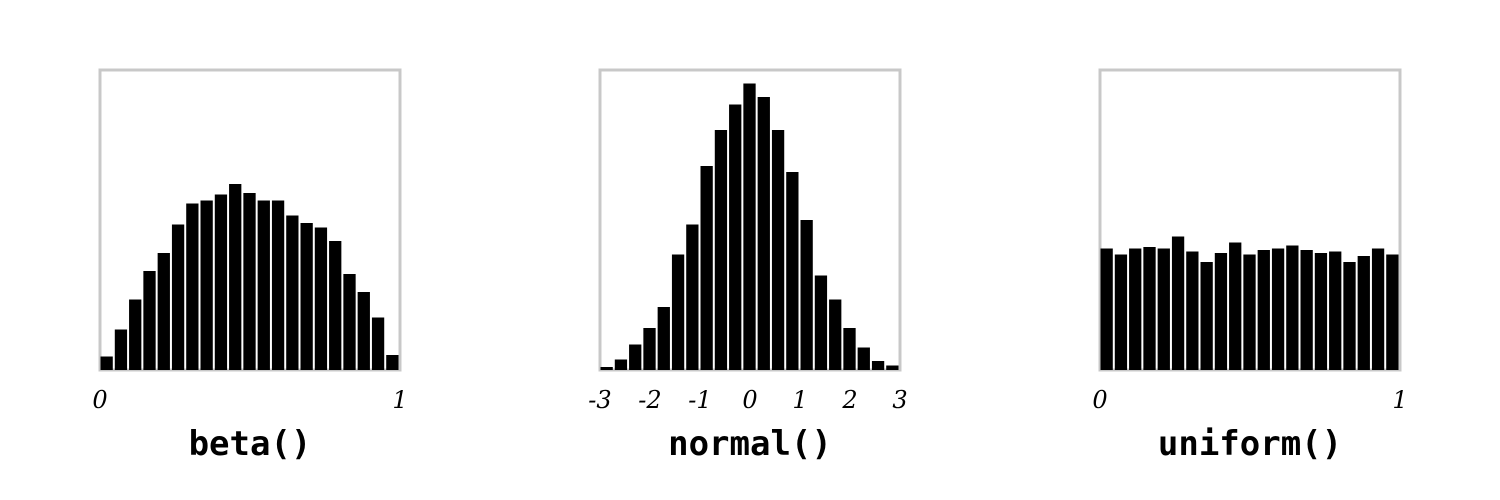 Image resolution: width=1500 pixels, height=500 pixels. What do you see at coordinates (250, 444) in the screenshot?
I see `chart-title: beta()` at bounding box center [250, 444].